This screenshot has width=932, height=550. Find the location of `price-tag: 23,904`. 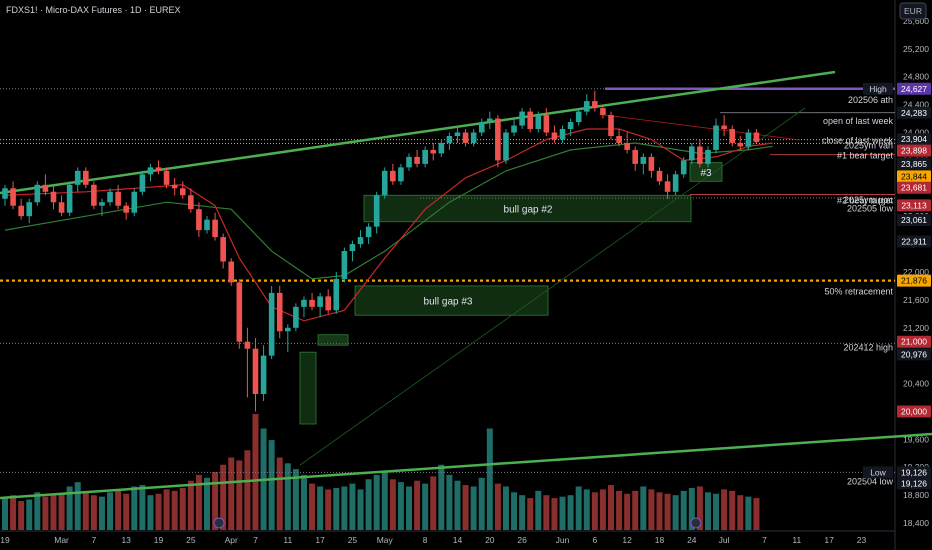

price-tag: 23,904 is located at coordinates (914, 139).